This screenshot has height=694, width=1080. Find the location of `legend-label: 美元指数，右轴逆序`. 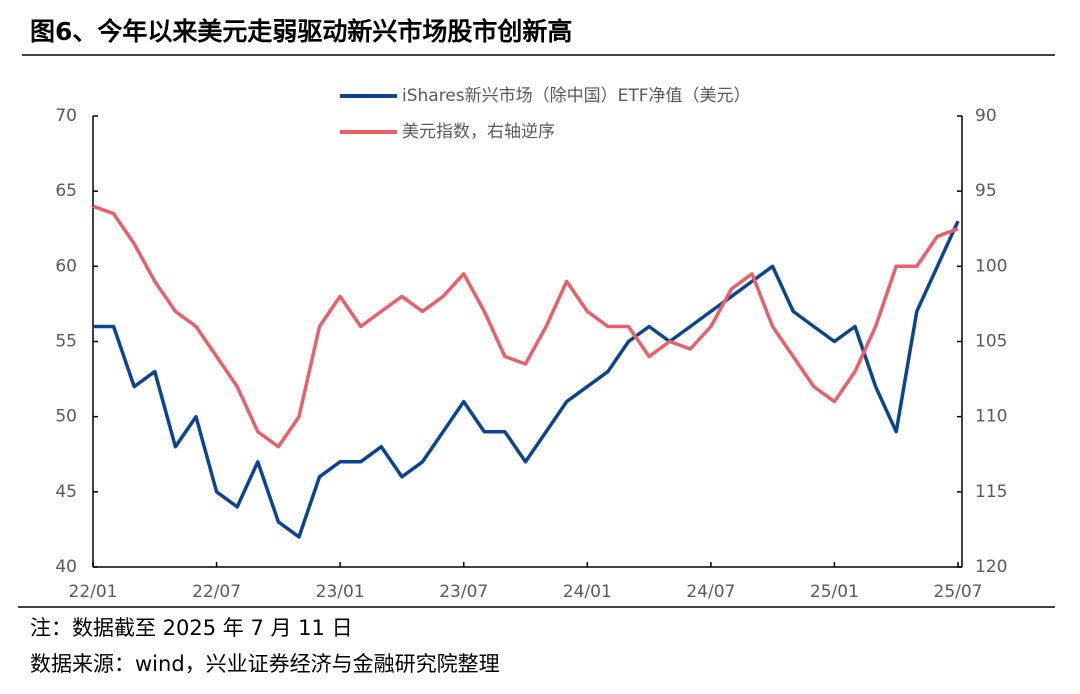

legend-label: 美元指数，右轴逆序 is located at coordinates (478, 132).